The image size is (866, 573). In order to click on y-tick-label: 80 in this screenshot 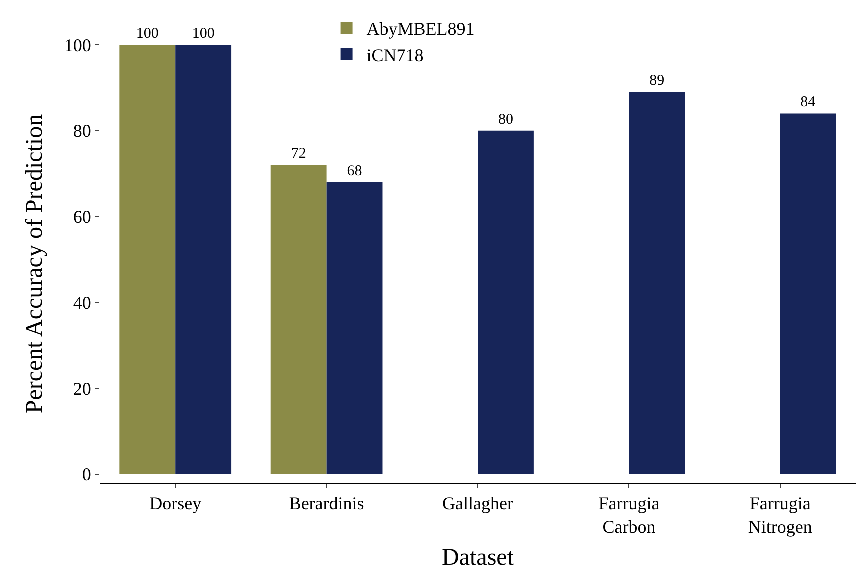, I will do `click(82, 131)`.